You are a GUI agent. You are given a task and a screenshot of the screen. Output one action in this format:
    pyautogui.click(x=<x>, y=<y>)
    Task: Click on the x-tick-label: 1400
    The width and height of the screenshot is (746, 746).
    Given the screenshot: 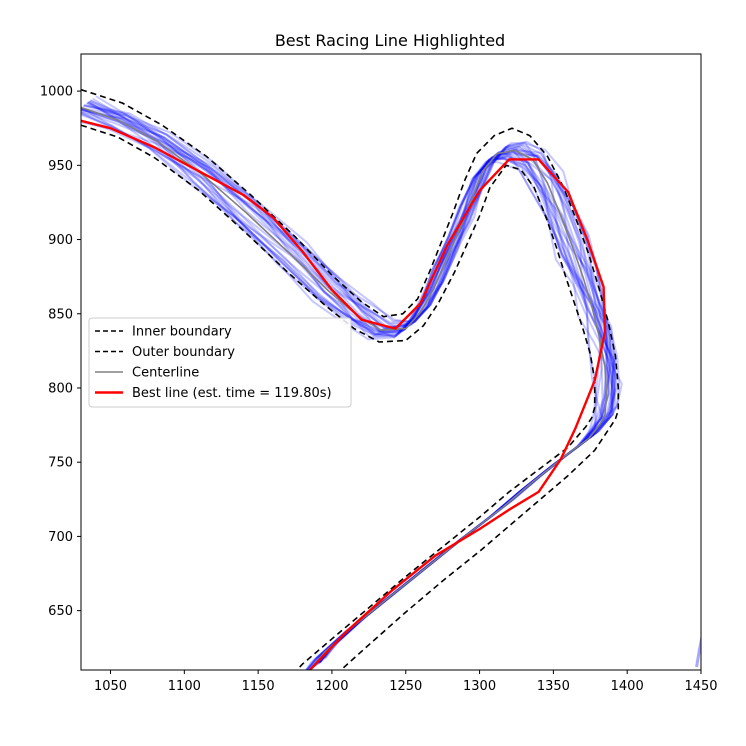 What is the action you would take?
    pyautogui.click(x=627, y=686)
    